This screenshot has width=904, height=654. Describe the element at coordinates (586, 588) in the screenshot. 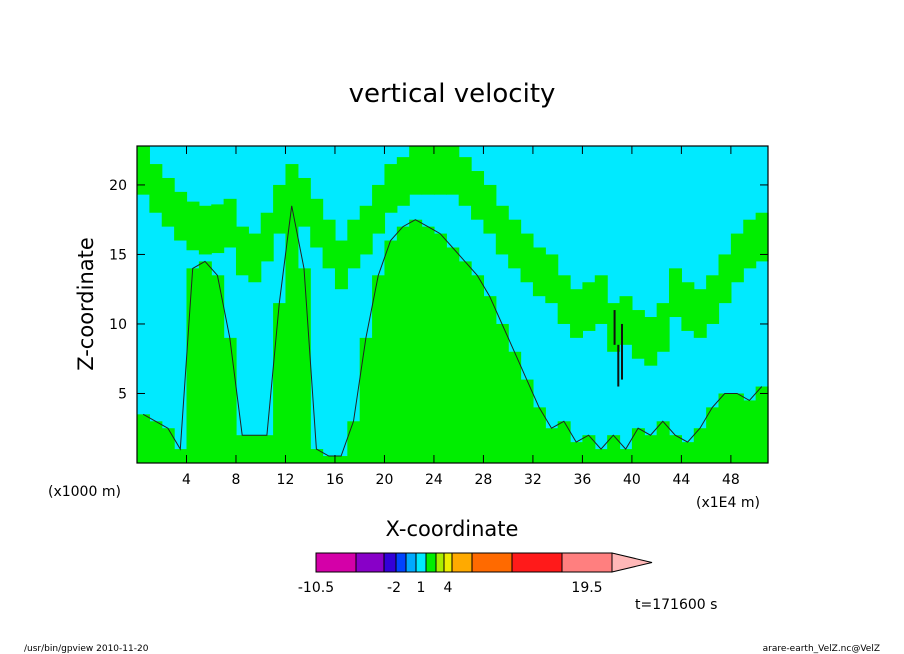

I see `colorbar-label: 19.5` at that location.